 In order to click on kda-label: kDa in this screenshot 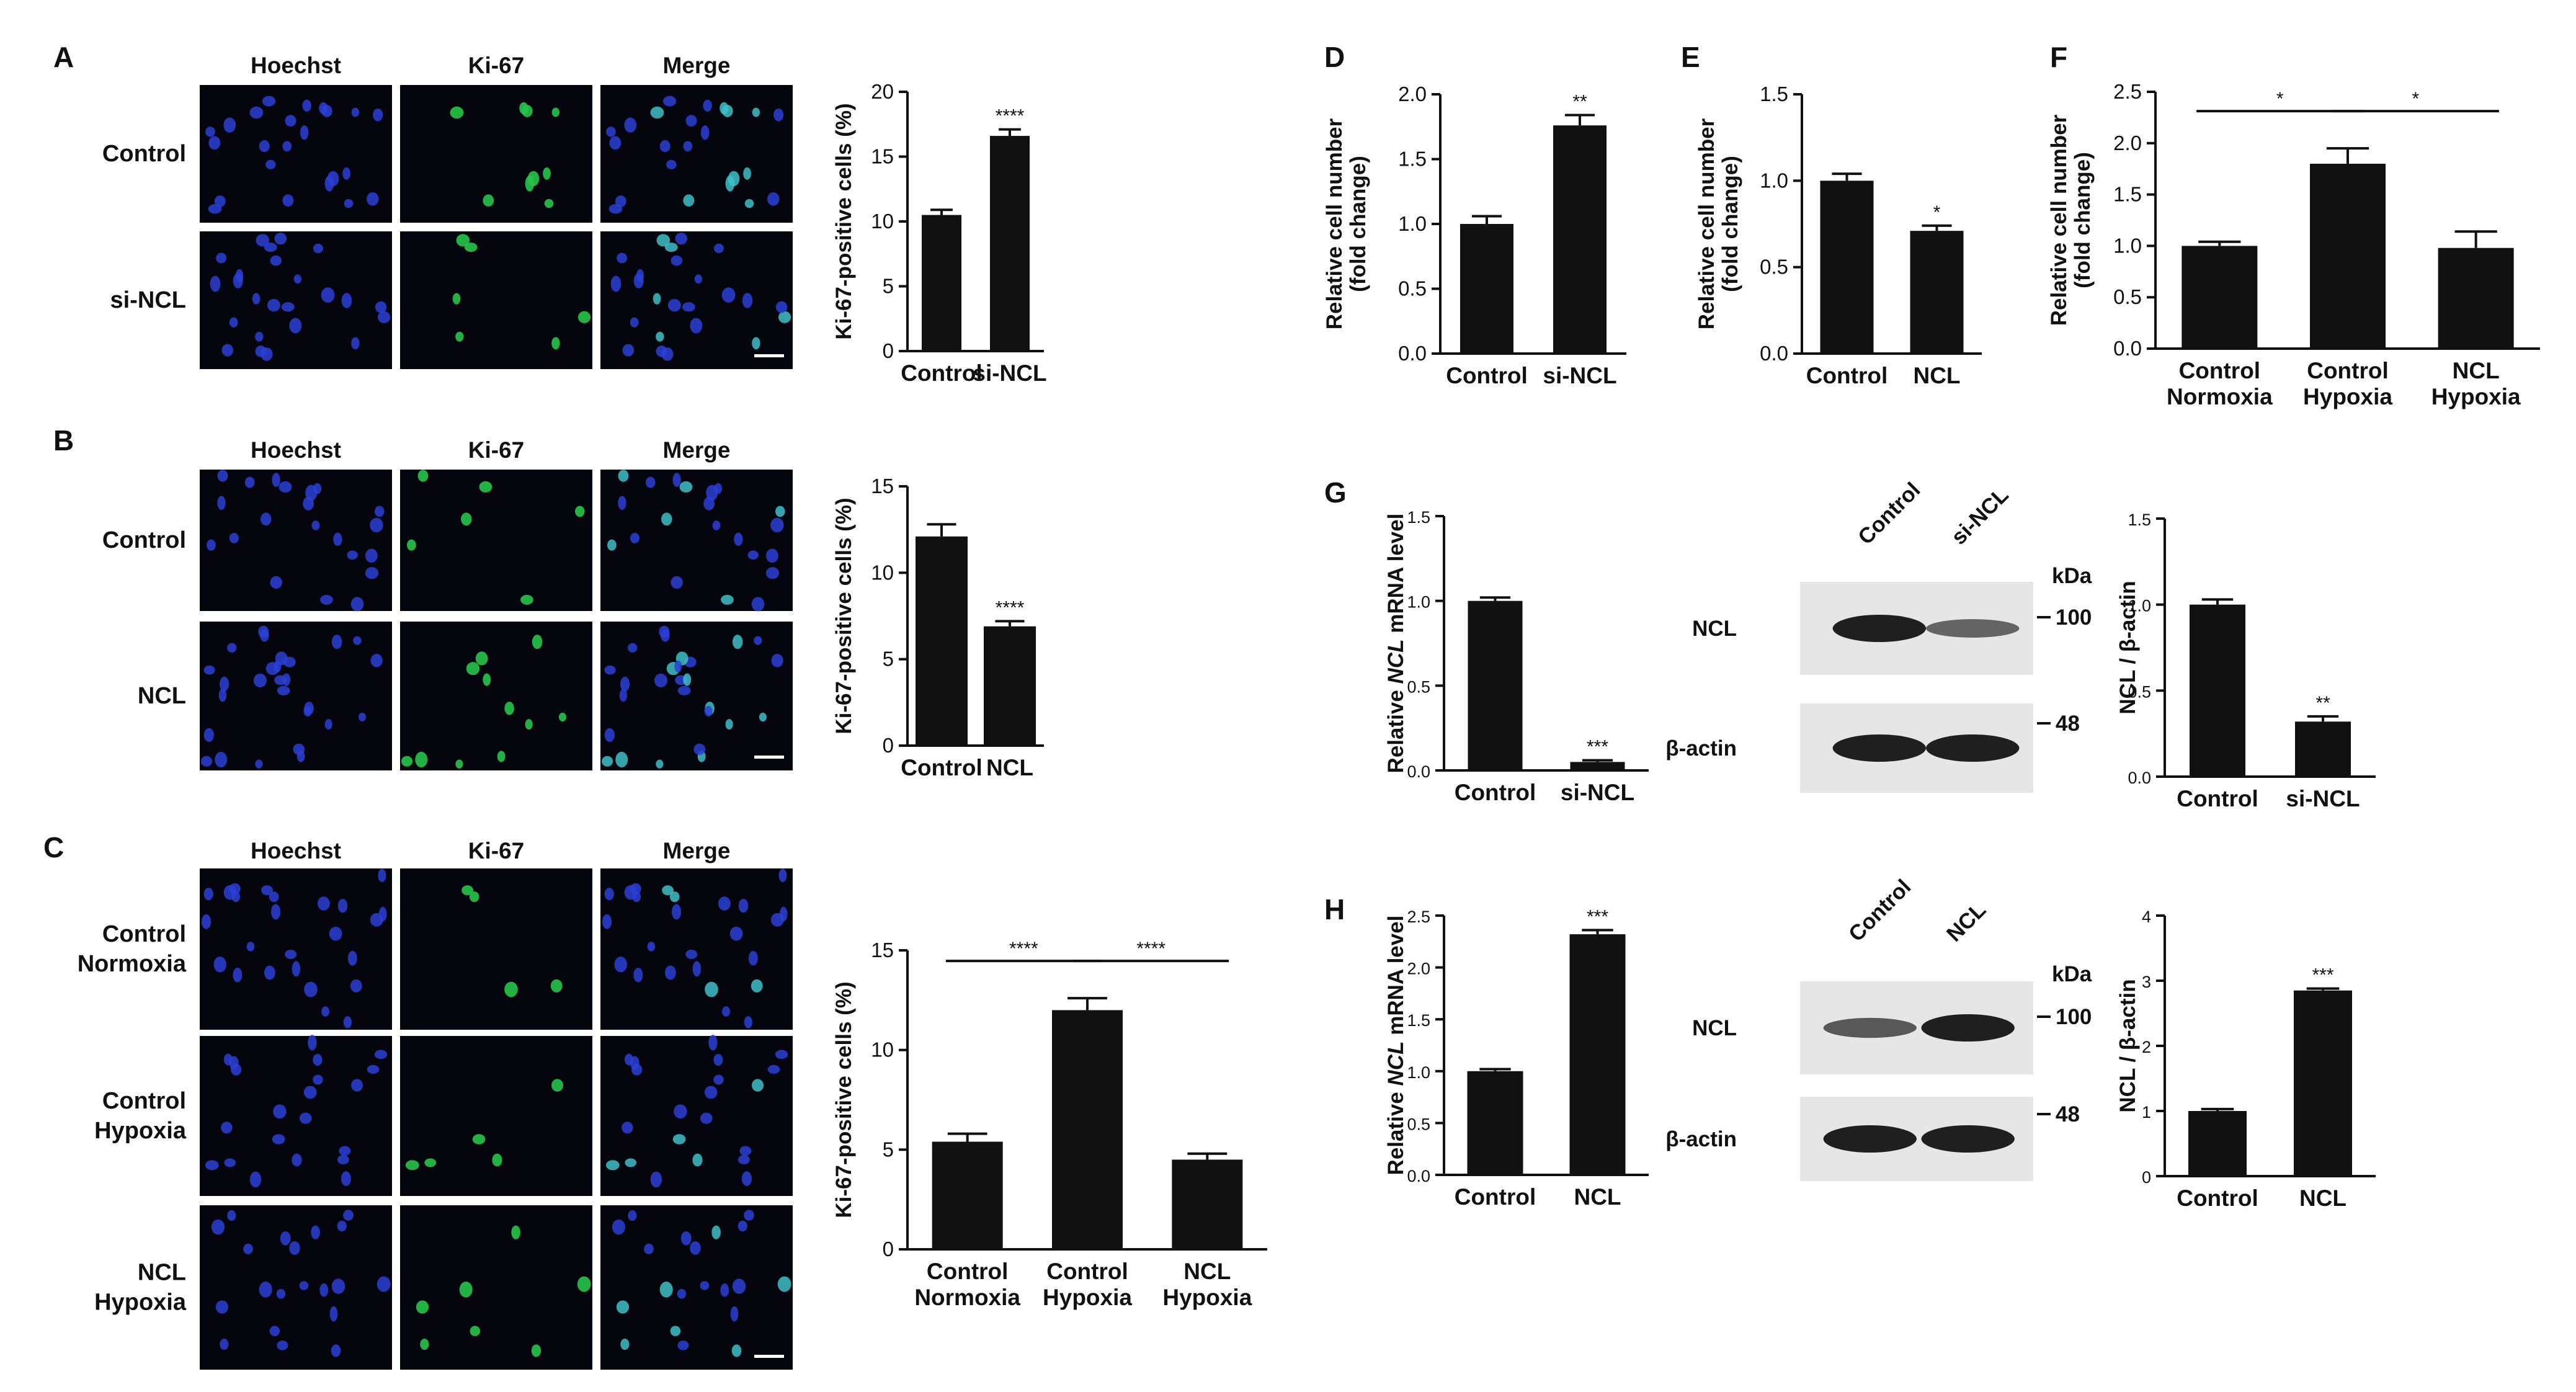, I will do `click(2072, 974)`.